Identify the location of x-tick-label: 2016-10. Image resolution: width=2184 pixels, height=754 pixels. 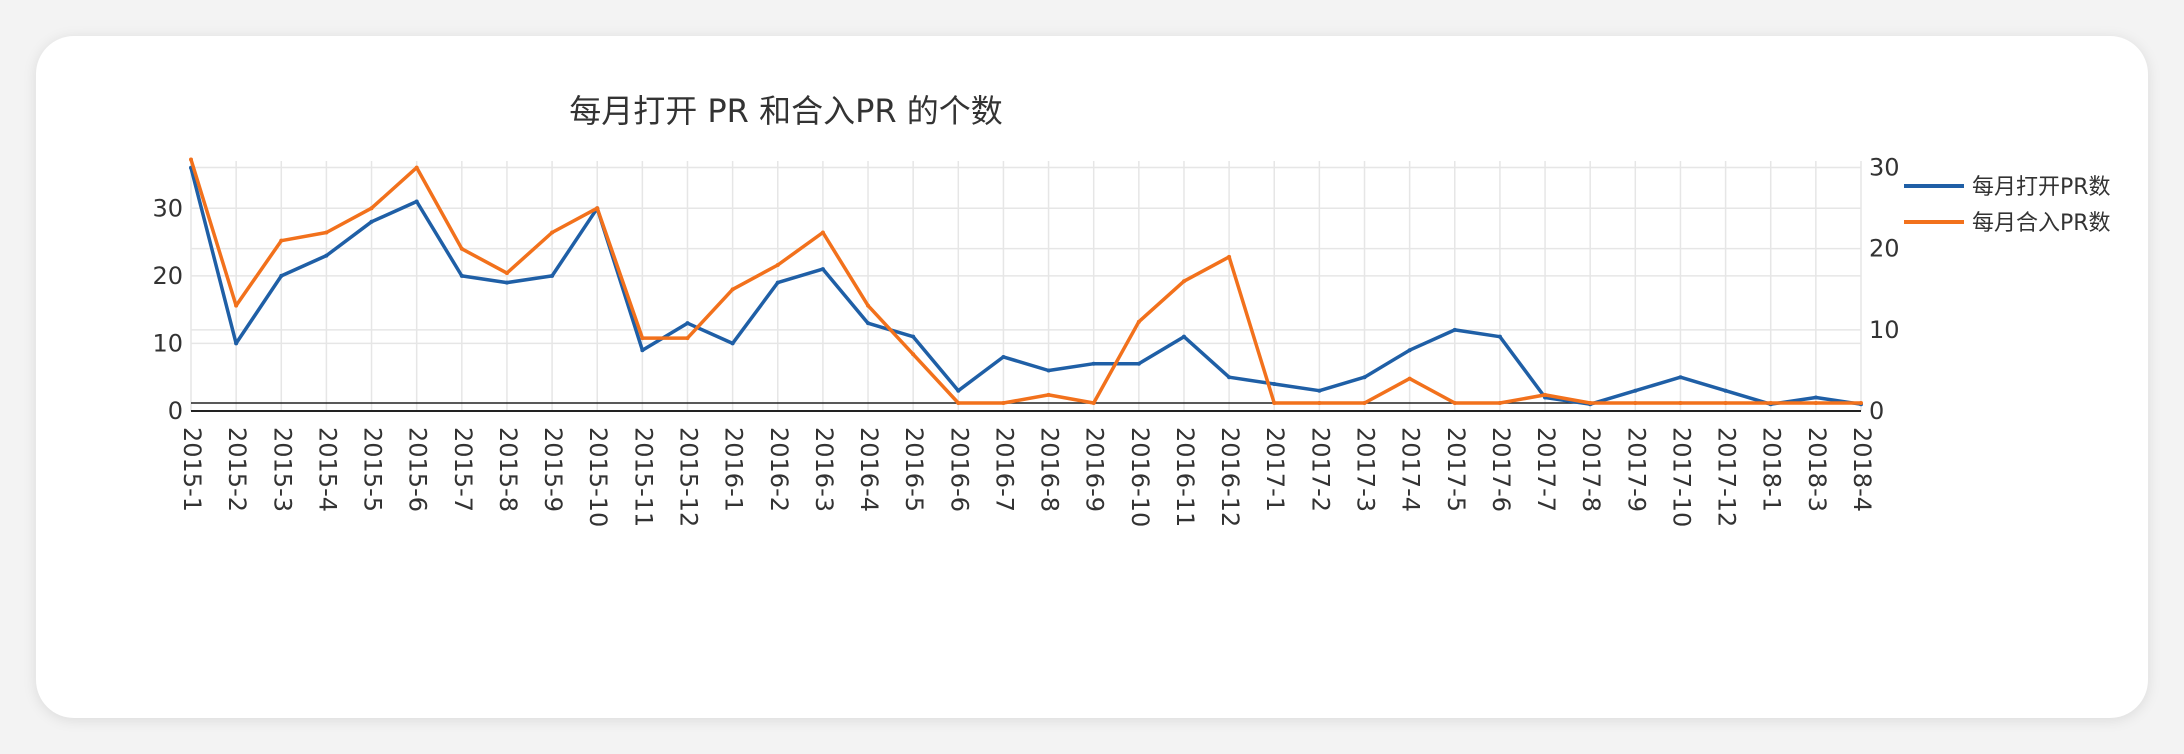
(1140, 477).